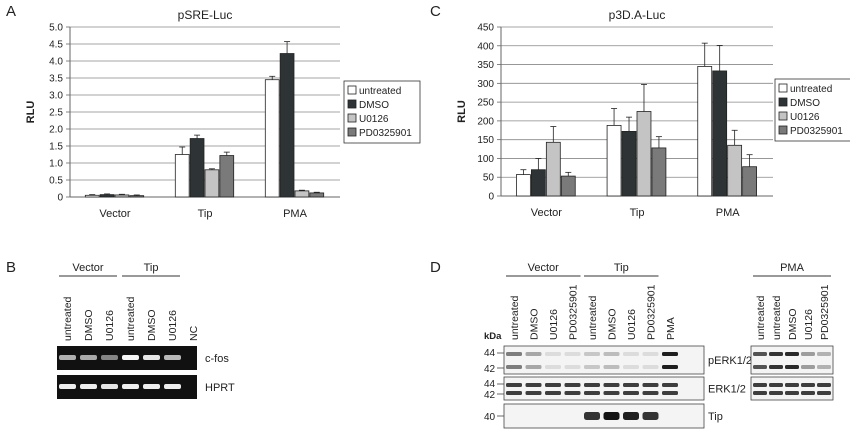 Image resolution: width=850 pixels, height=438 pixels. Describe the element at coordinates (194, 333) in the screenshot. I see `gel-b-lane-label: NC` at that location.